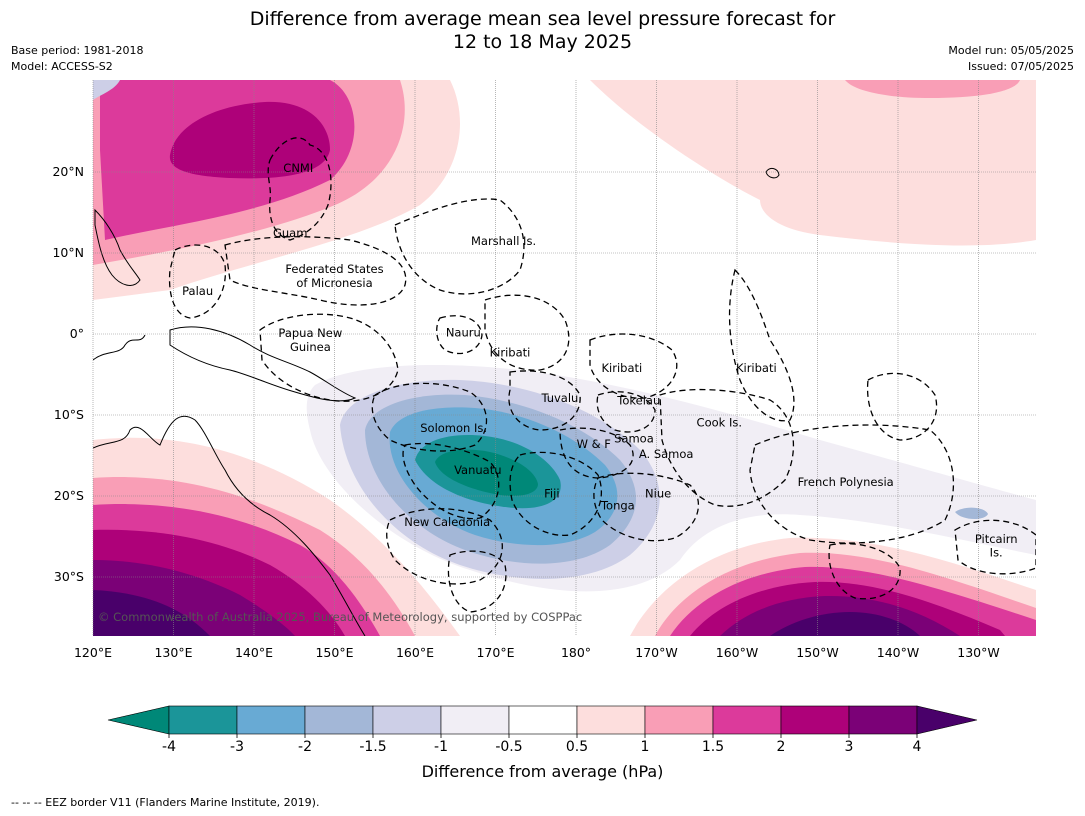 The height and width of the screenshot is (816, 1085). I want to click on eez-fsm, so click(315, 271).